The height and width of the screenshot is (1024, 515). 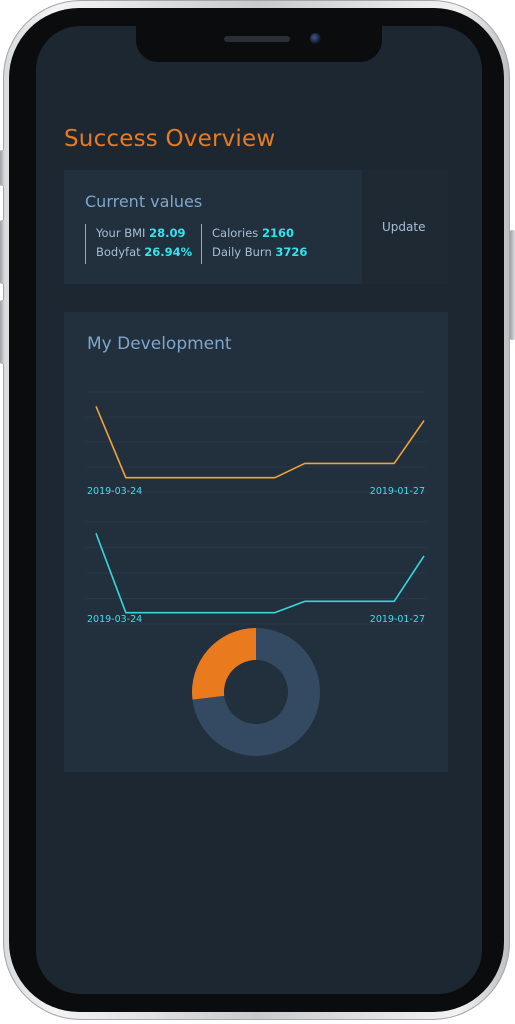 What do you see at coordinates (2, 168) in the screenshot?
I see `mute-switch` at bounding box center [2, 168].